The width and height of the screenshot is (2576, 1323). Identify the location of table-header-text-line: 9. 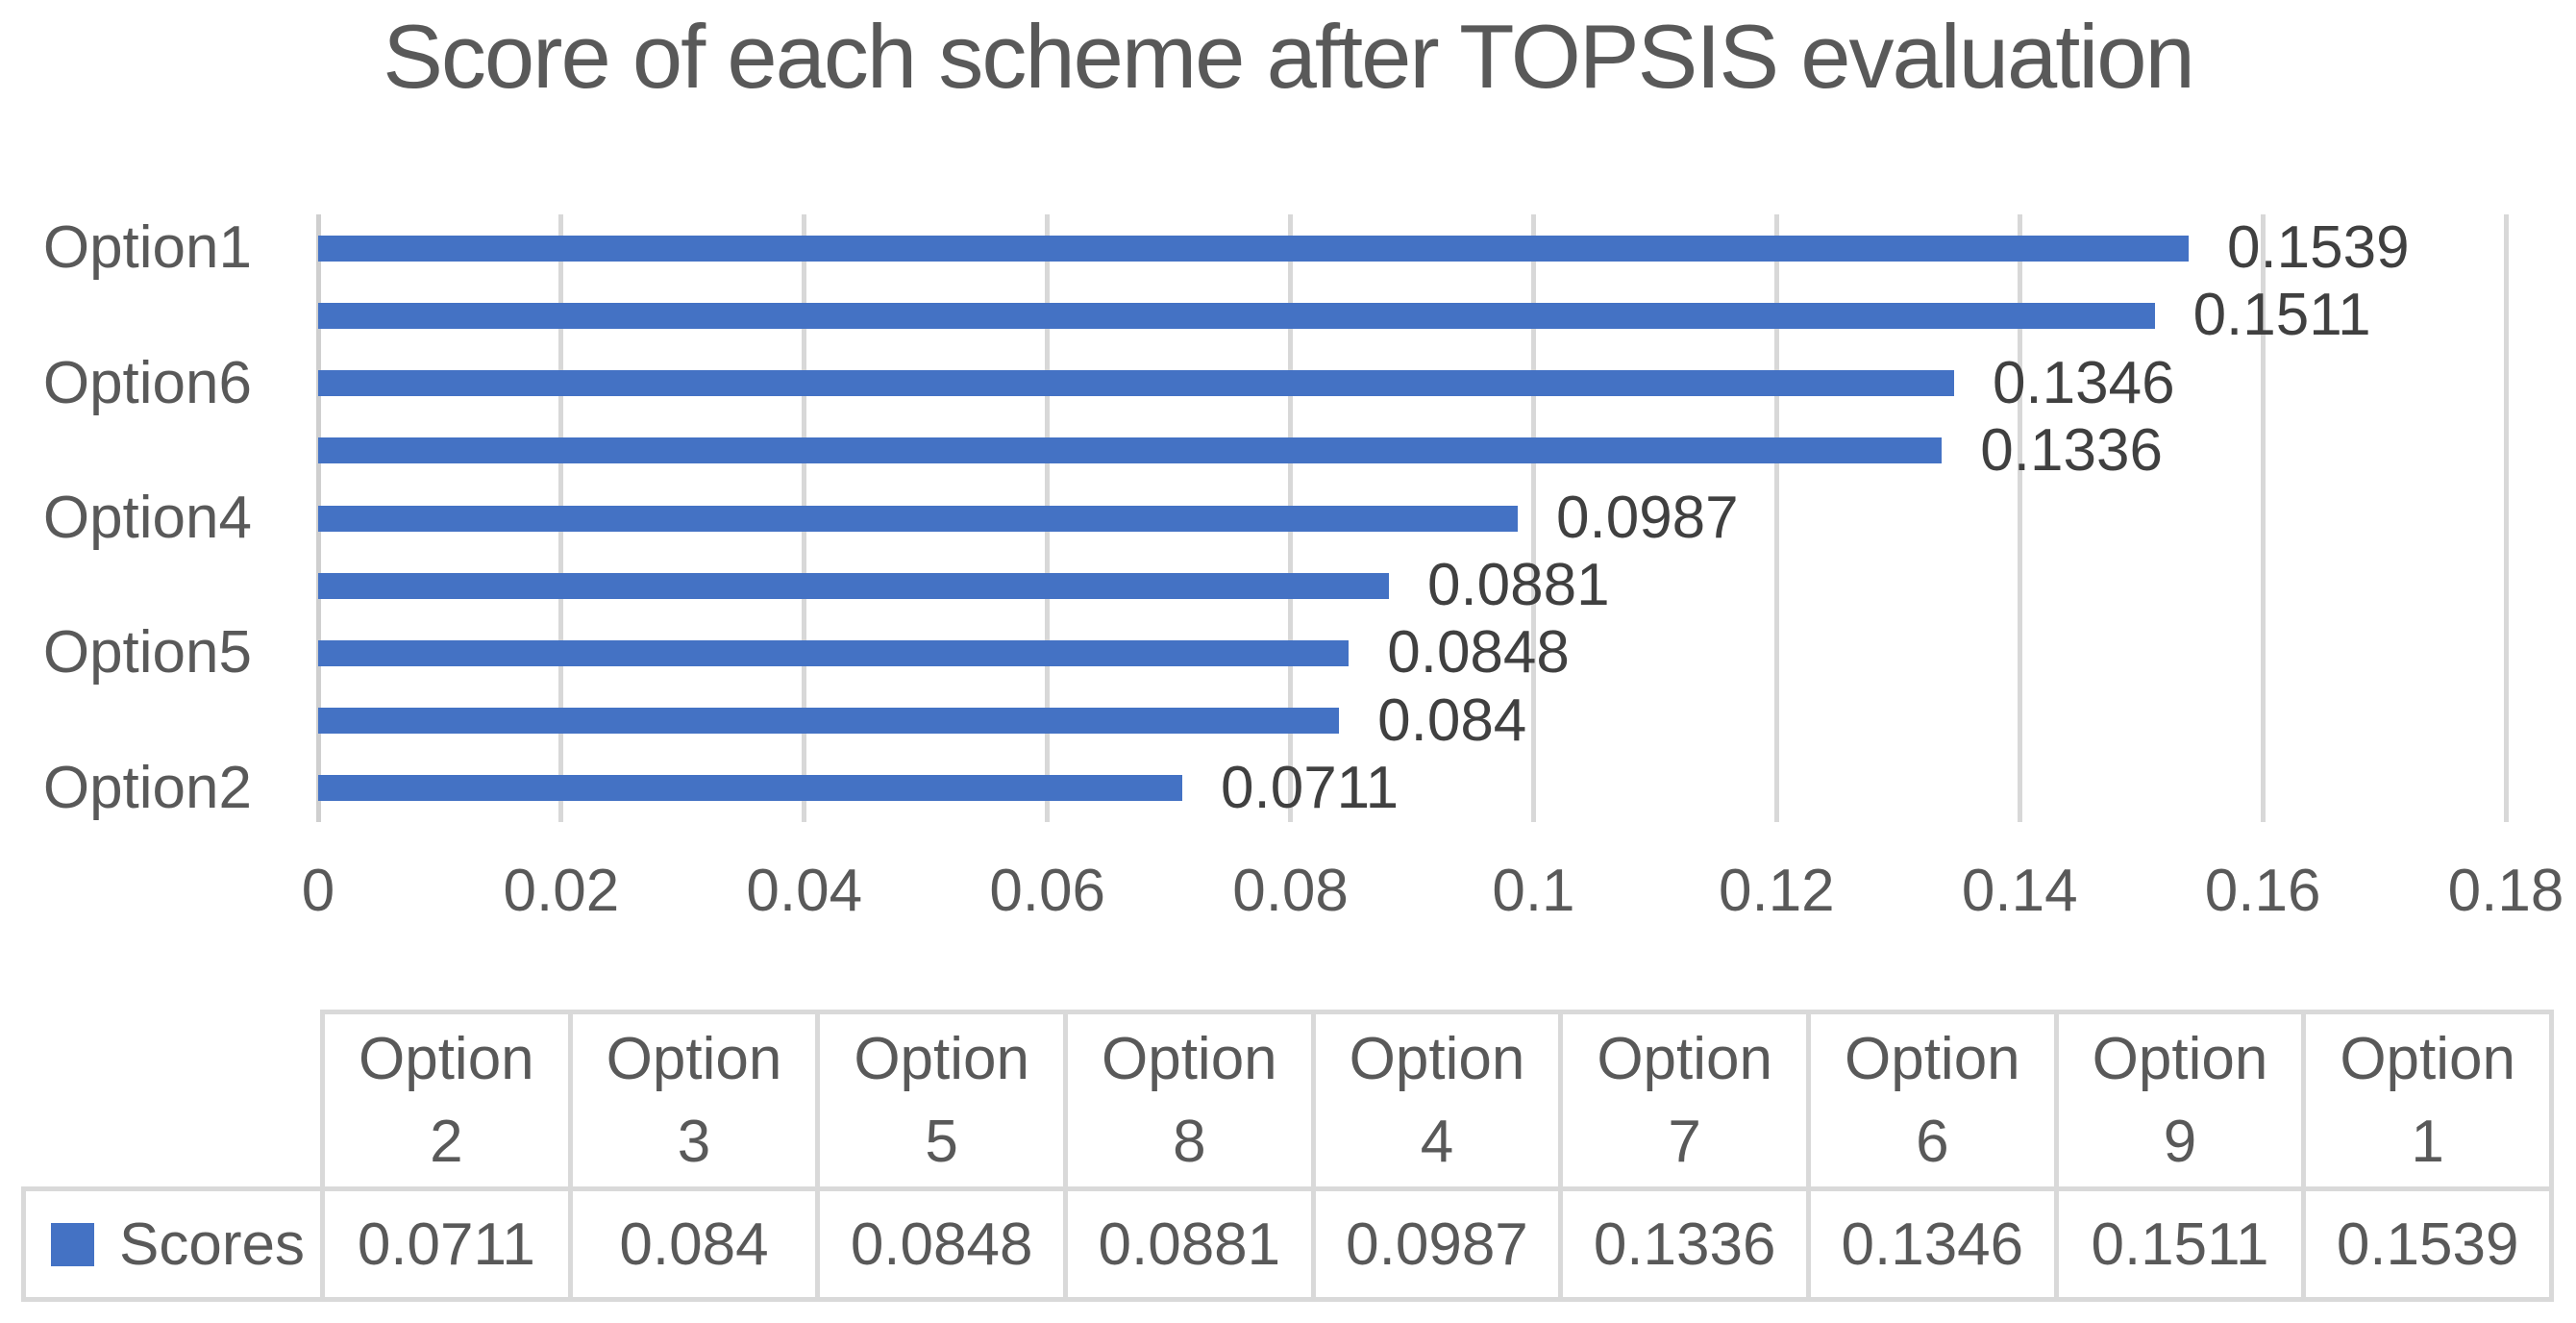
(2180, 1142).